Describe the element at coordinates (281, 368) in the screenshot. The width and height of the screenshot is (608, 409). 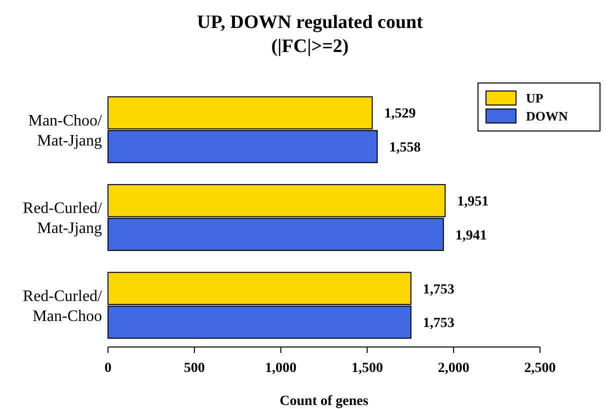
I see `x-tick-label: 1,000` at that location.